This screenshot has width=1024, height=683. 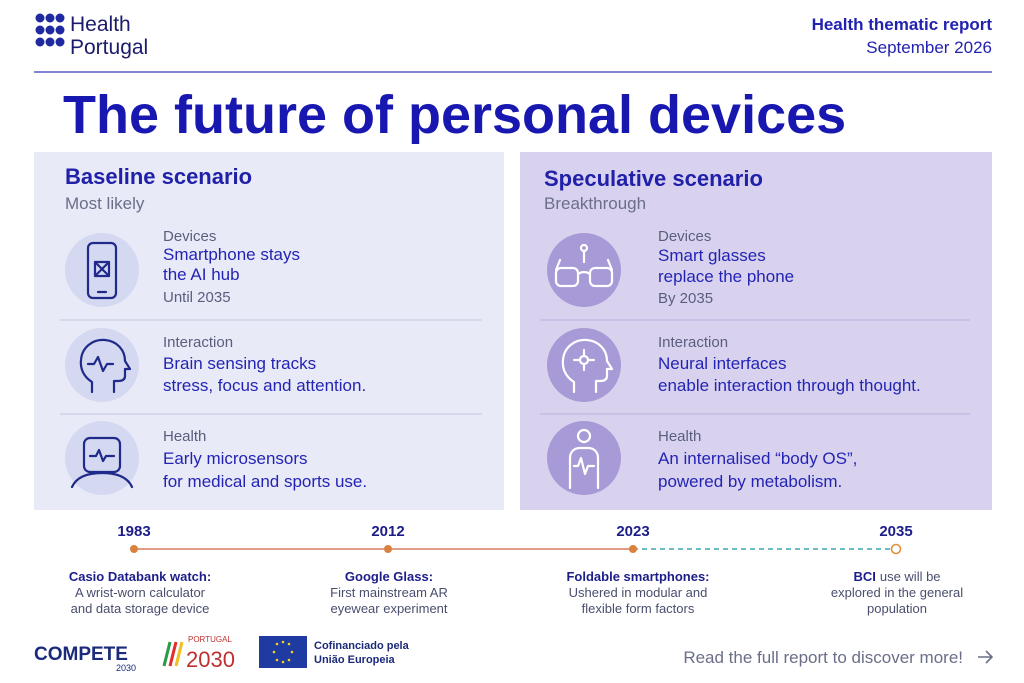 What do you see at coordinates (201, 274) in the screenshot?
I see `item-text: the AI hub` at bounding box center [201, 274].